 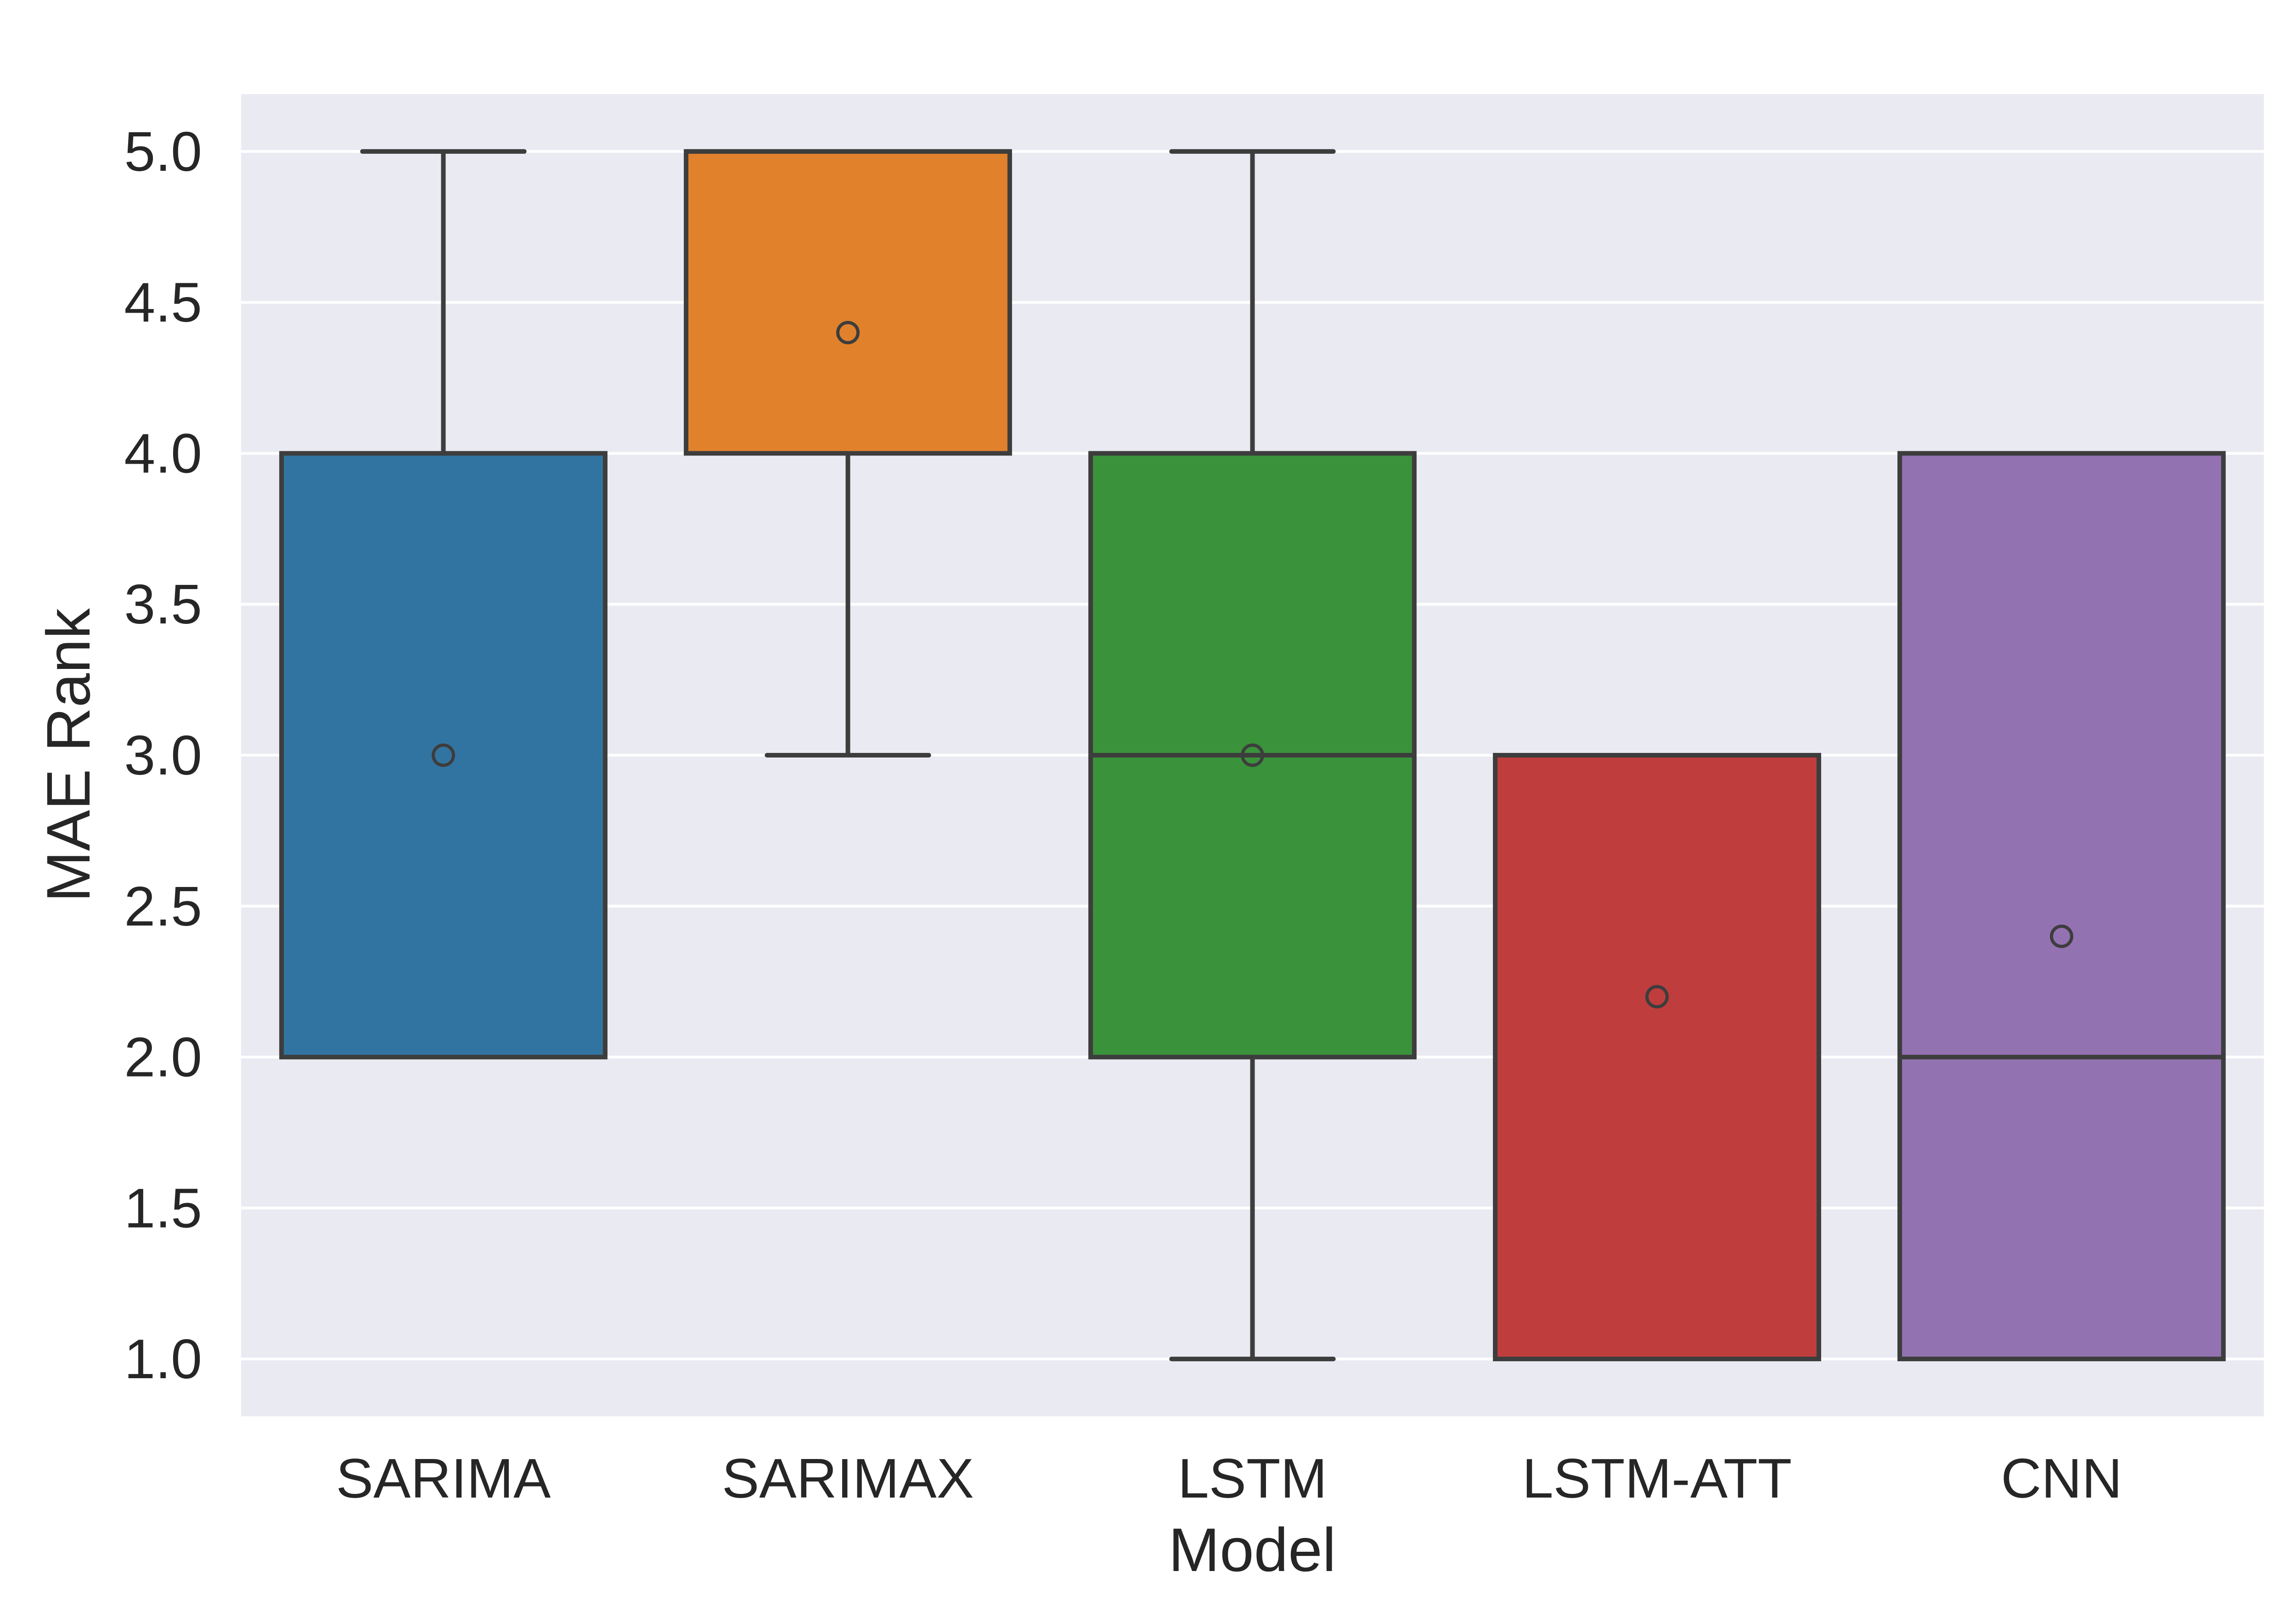 I want to click on box-lstm, so click(x=1252, y=755).